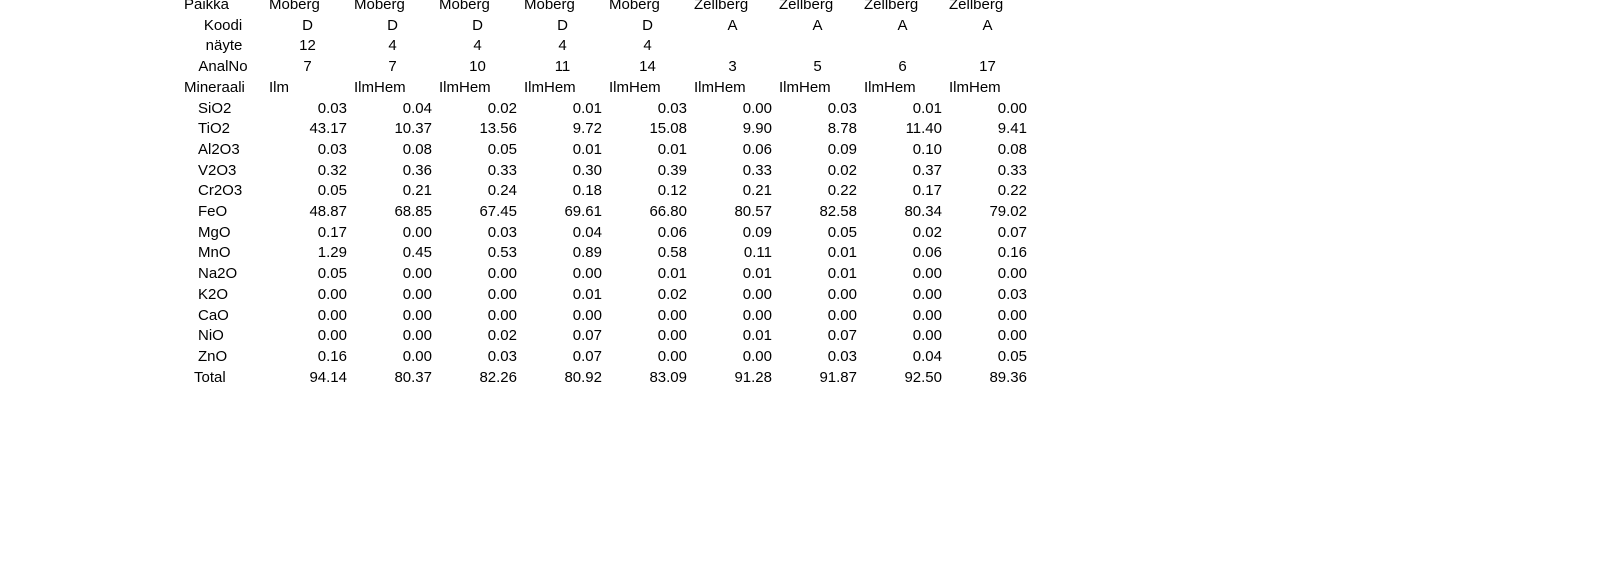 The image size is (1618, 572). What do you see at coordinates (668, 211) in the screenshot?
I see `value-cell: 66.80` at bounding box center [668, 211].